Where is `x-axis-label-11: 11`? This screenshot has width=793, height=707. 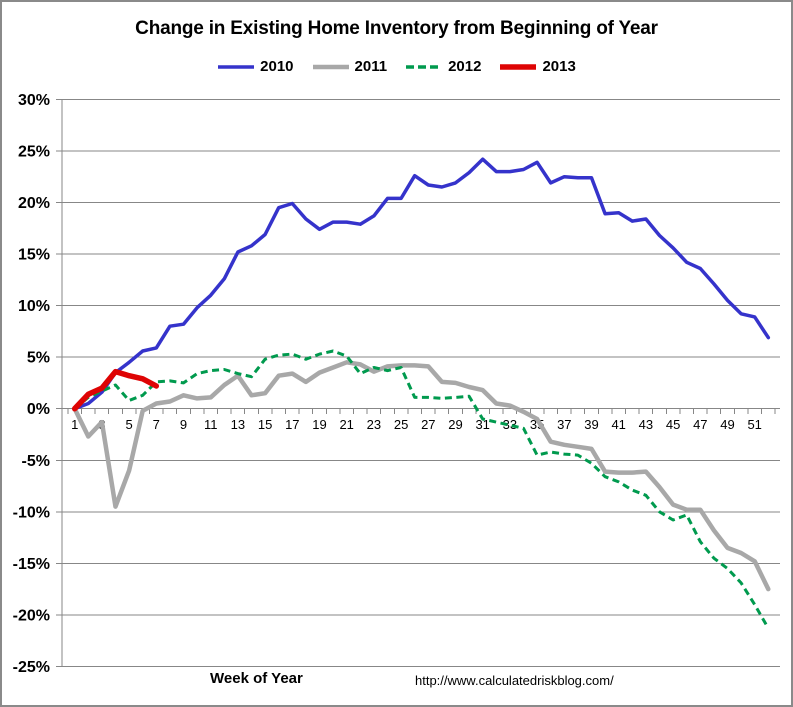
x-axis-label-11: 11 is located at coordinates (211, 424).